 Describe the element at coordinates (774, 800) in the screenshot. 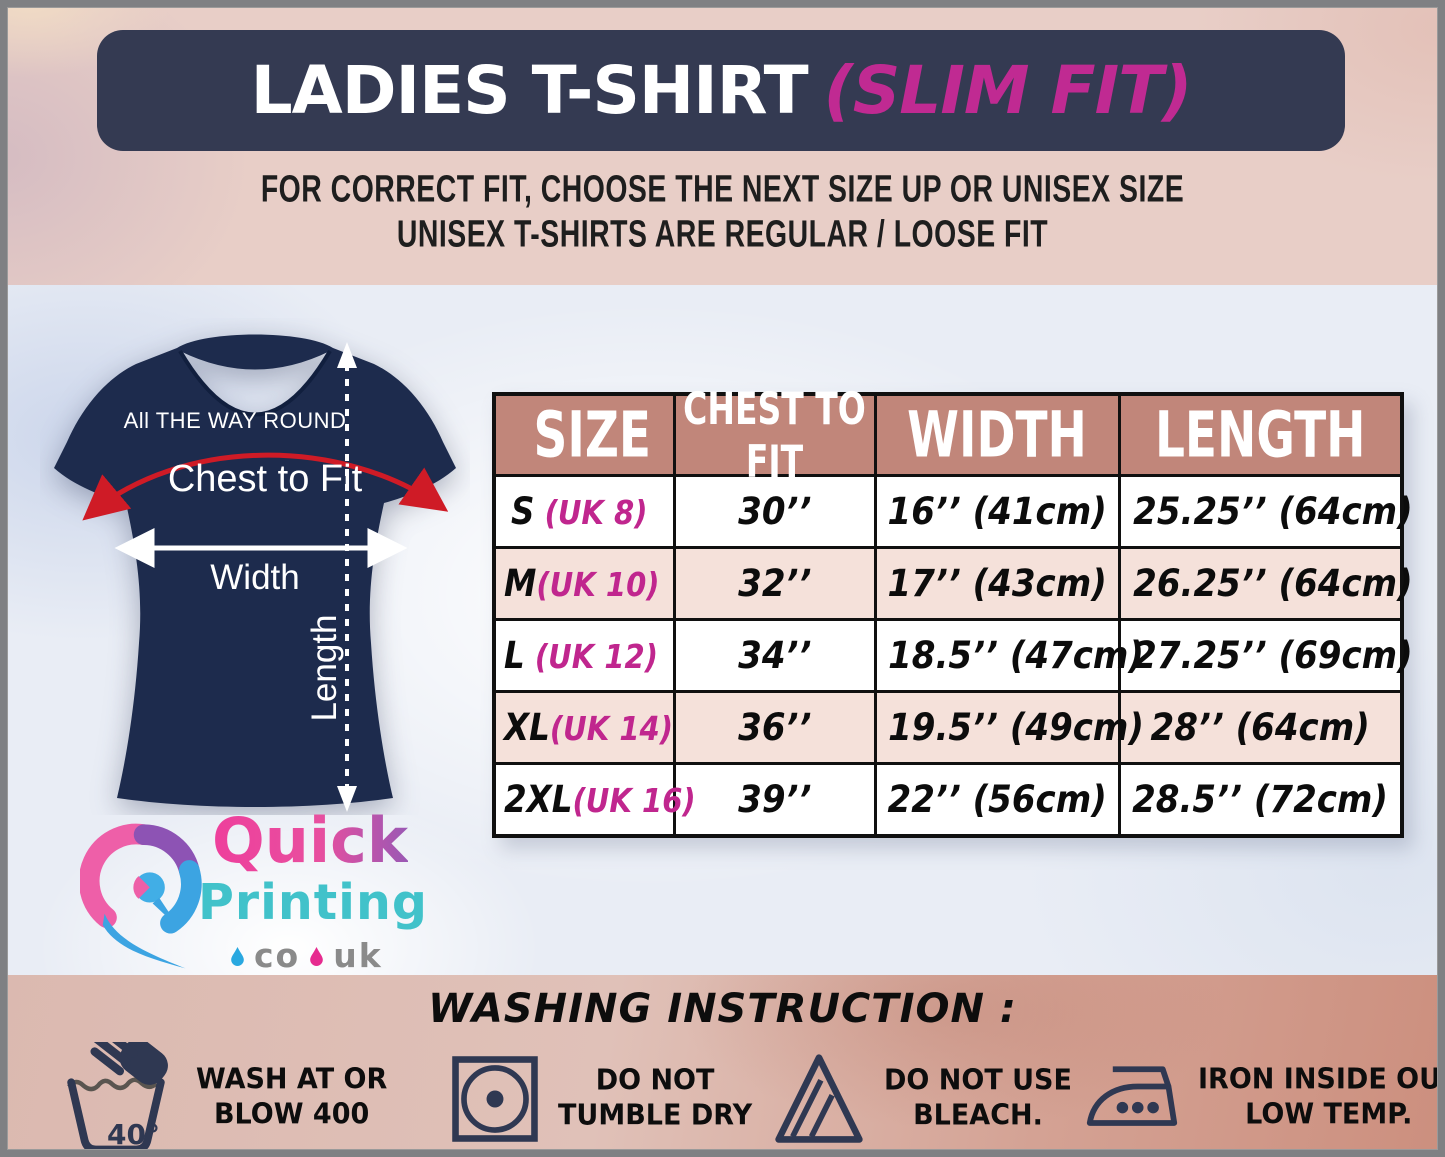

I see `chest-cell: 39’’` at that location.